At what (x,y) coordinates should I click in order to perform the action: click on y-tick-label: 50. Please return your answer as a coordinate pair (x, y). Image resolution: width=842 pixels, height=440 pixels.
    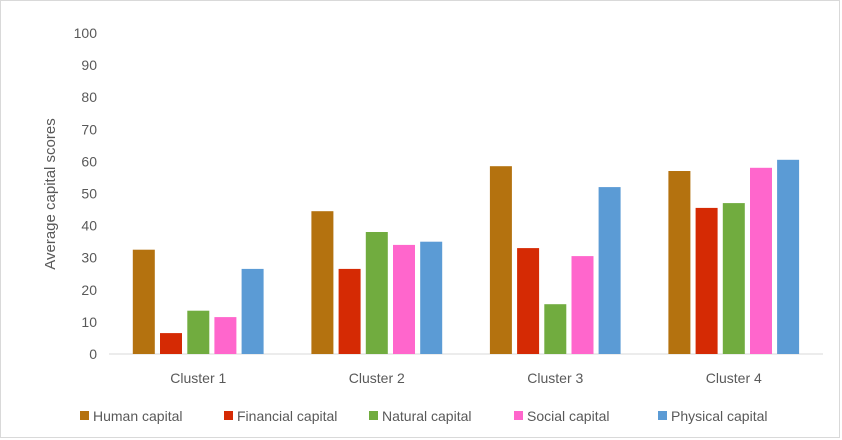
    Looking at the image, I should click on (89, 194).